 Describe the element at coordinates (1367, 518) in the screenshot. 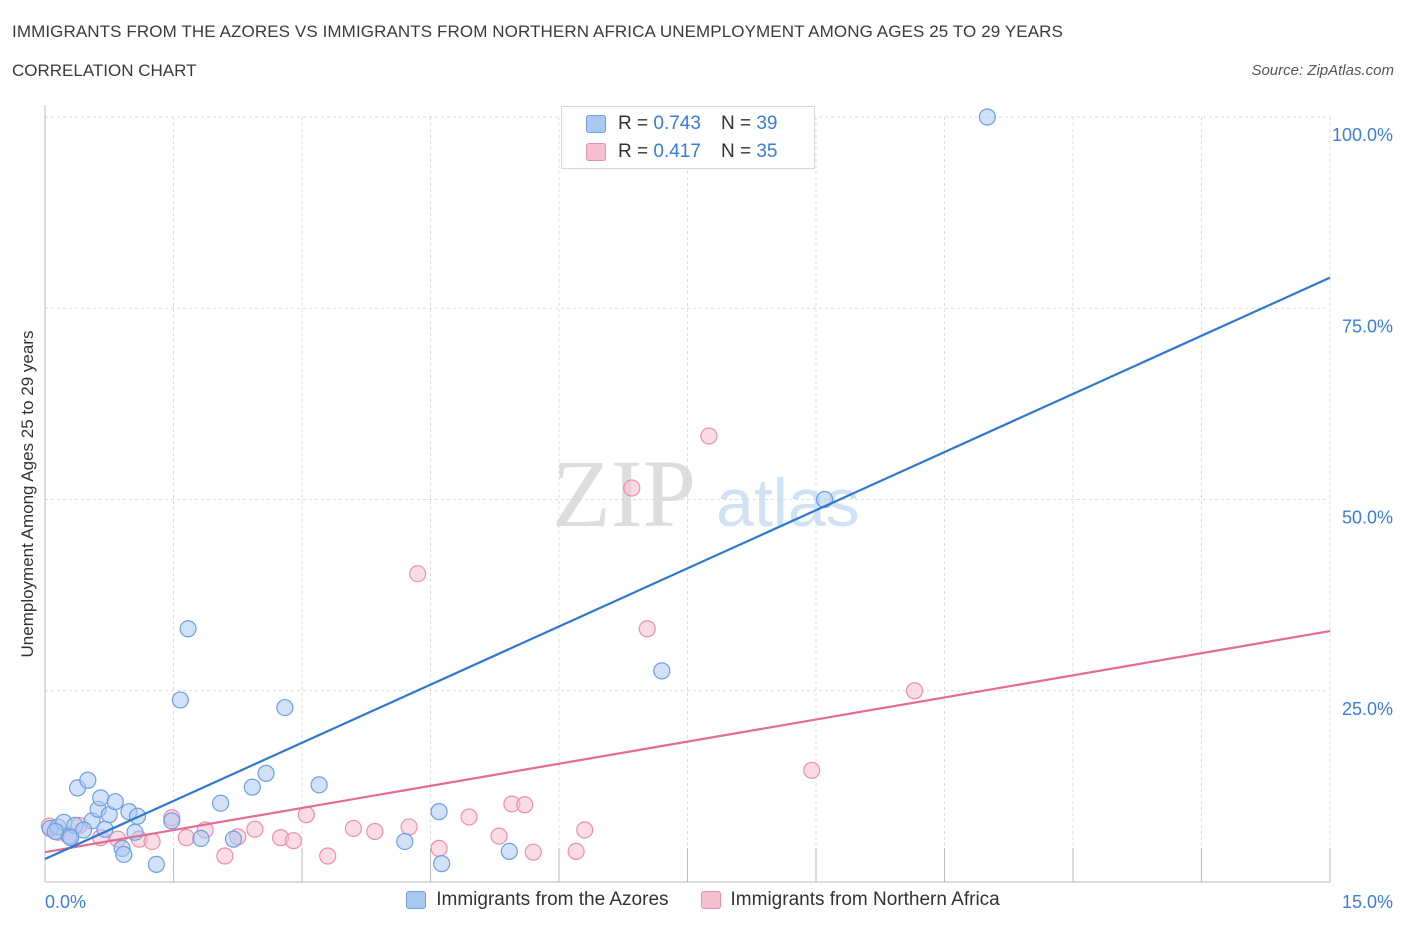

I see `y-tick-label: 50.0%` at that location.